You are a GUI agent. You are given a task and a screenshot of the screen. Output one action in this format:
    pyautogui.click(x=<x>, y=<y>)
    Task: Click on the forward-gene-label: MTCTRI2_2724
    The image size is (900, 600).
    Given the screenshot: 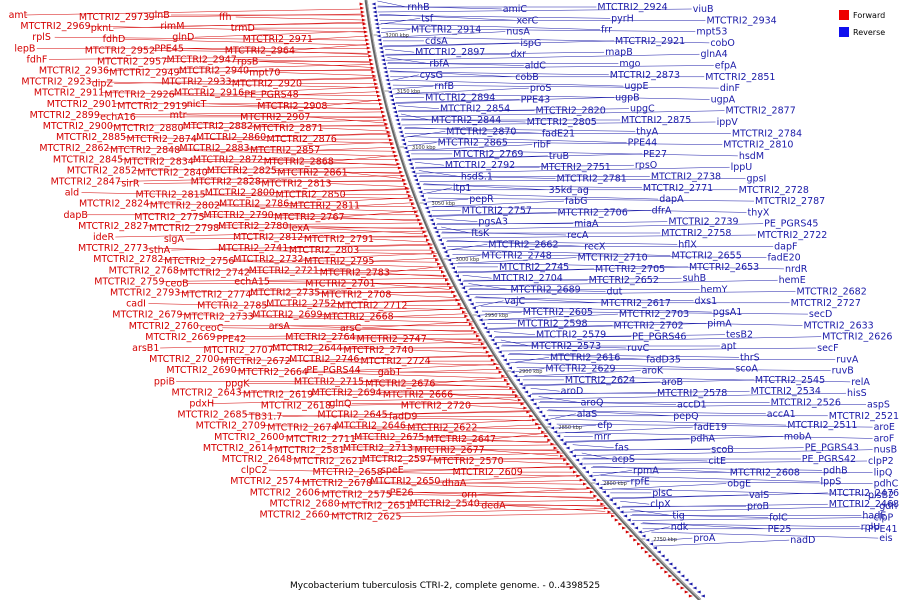 What is the action you would take?
    pyautogui.click(x=395, y=361)
    